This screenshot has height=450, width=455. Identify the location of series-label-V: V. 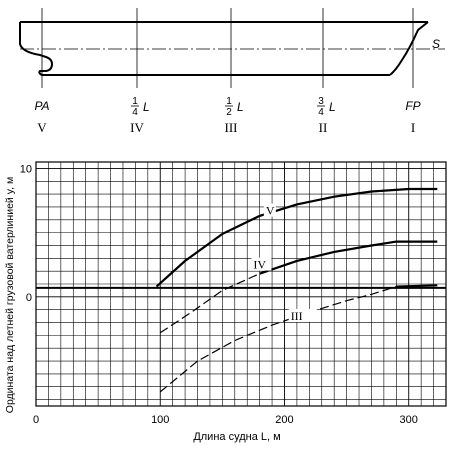
(270, 211).